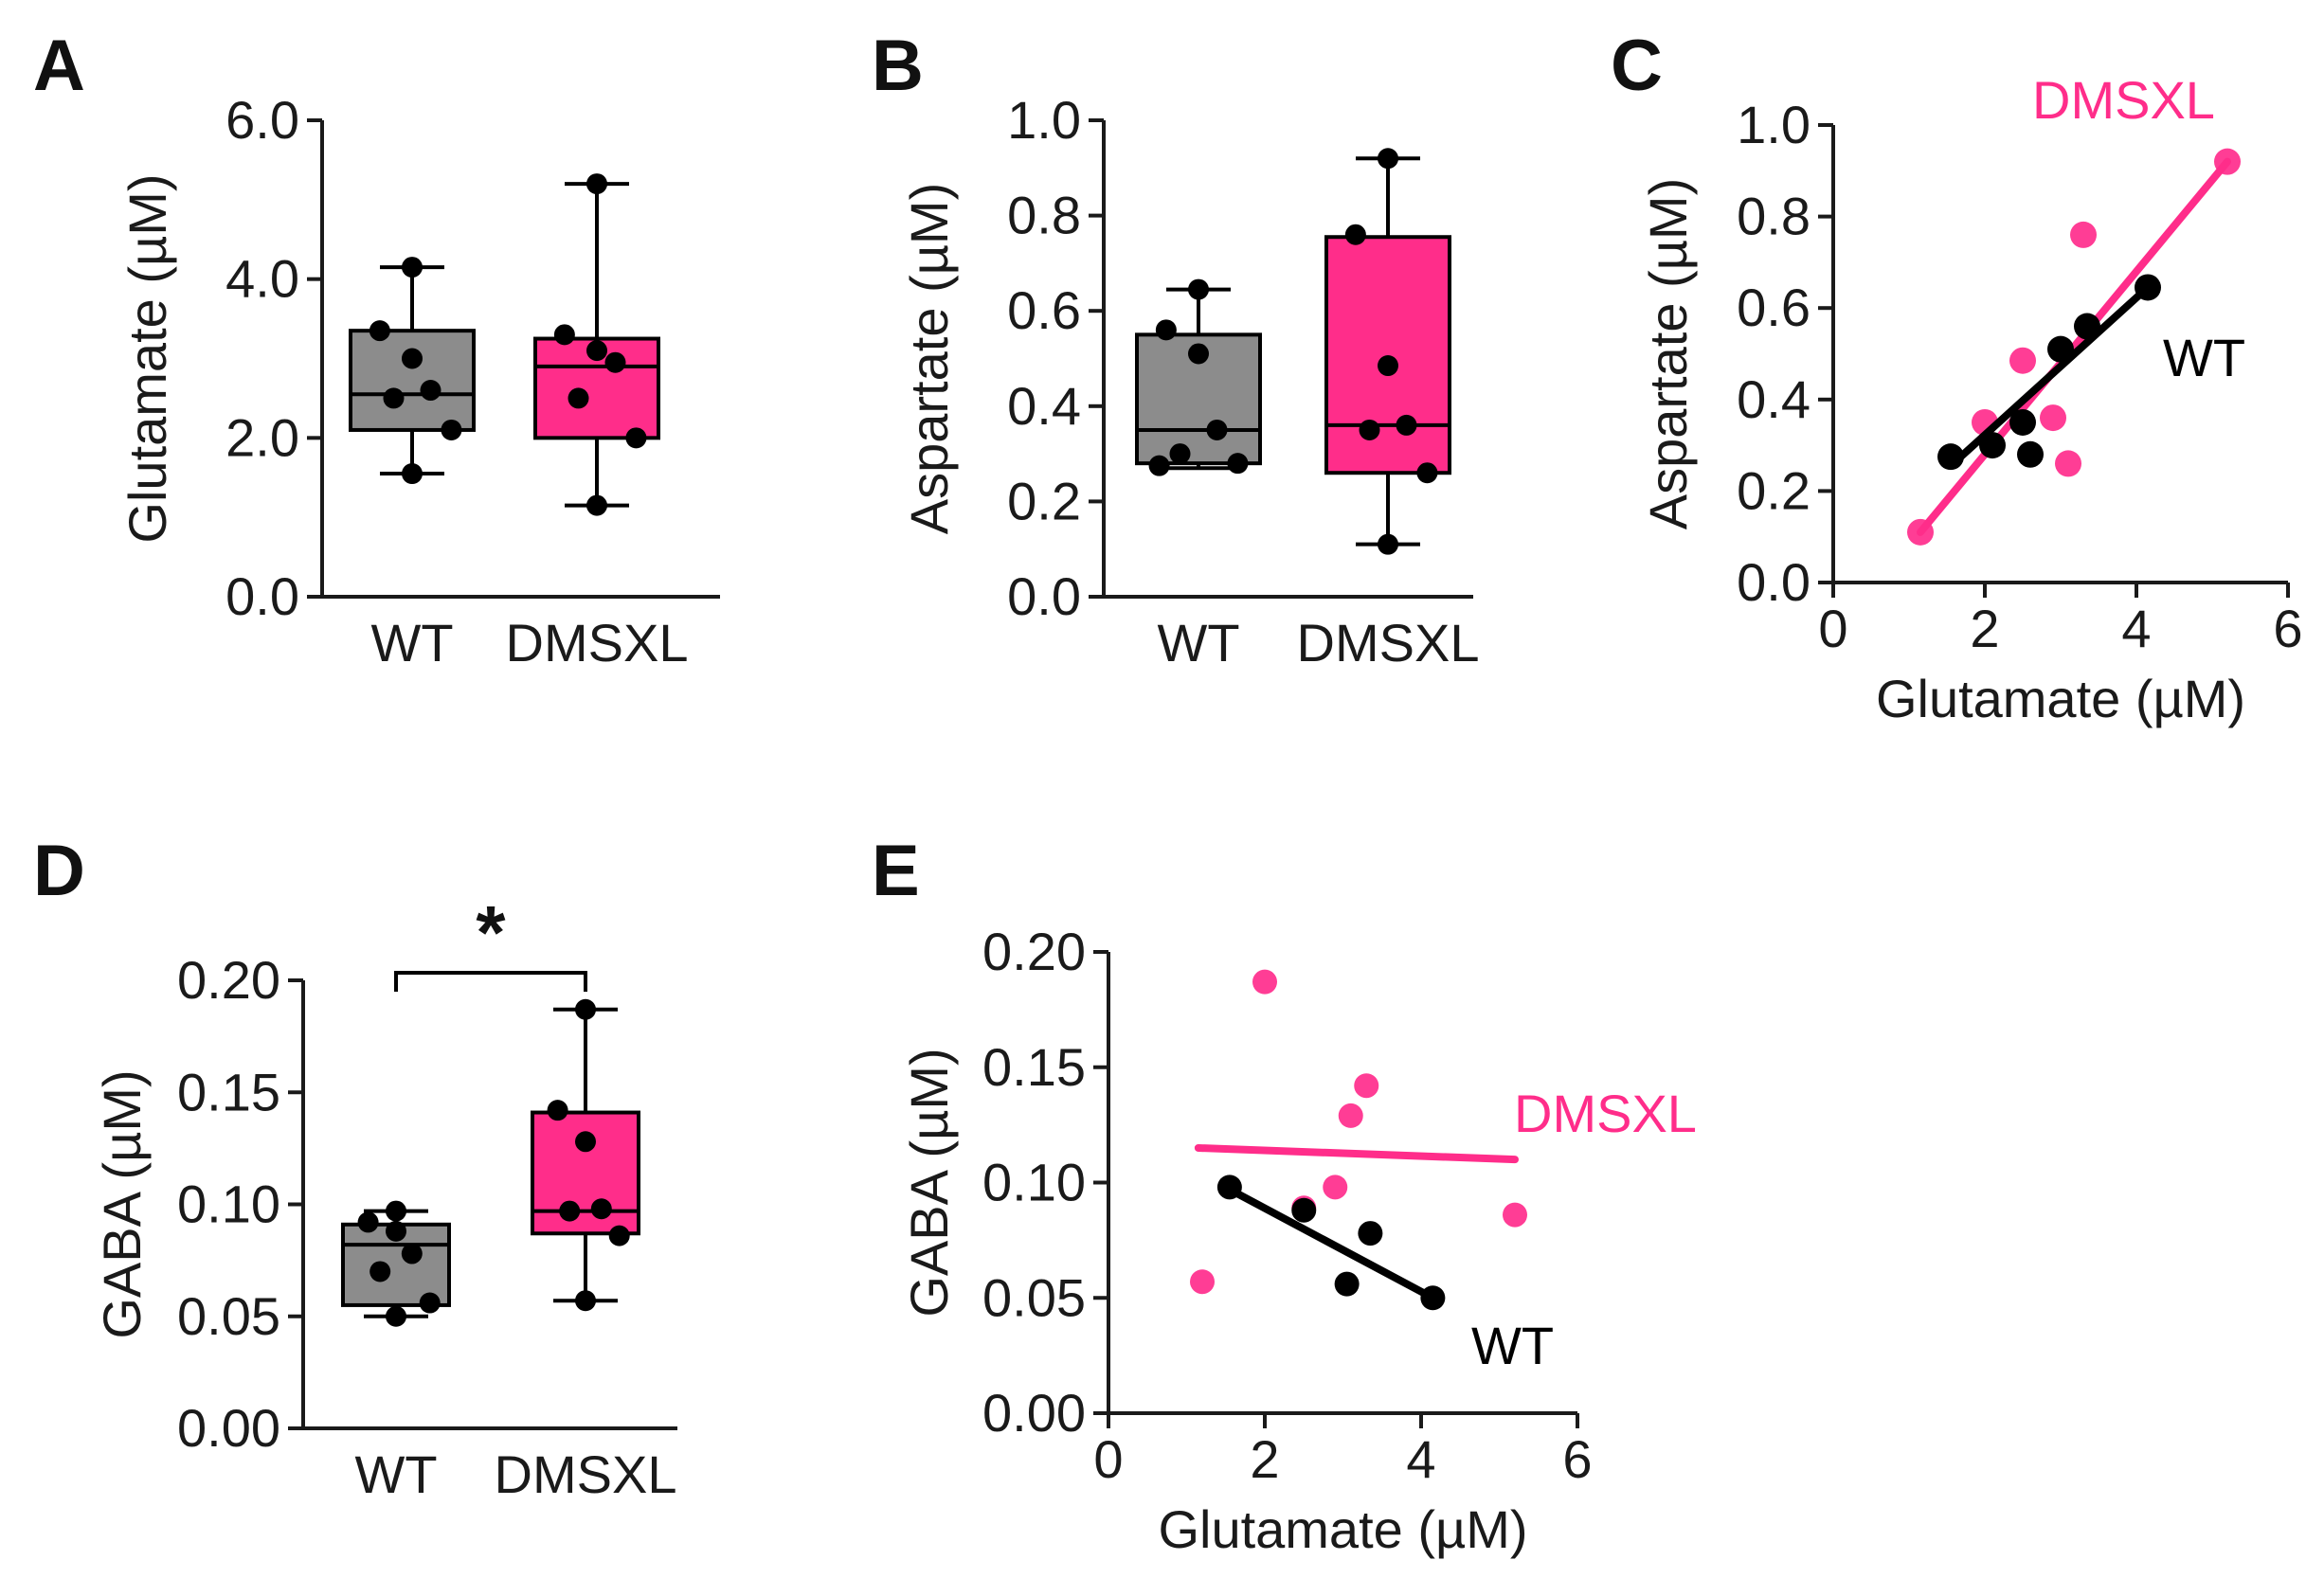 Image resolution: width=2324 pixels, height=1596 pixels. What do you see at coordinates (147, 358) in the screenshot?
I see `y-axis-label: Glutamate (µM)` at bounding box center [147, 358].